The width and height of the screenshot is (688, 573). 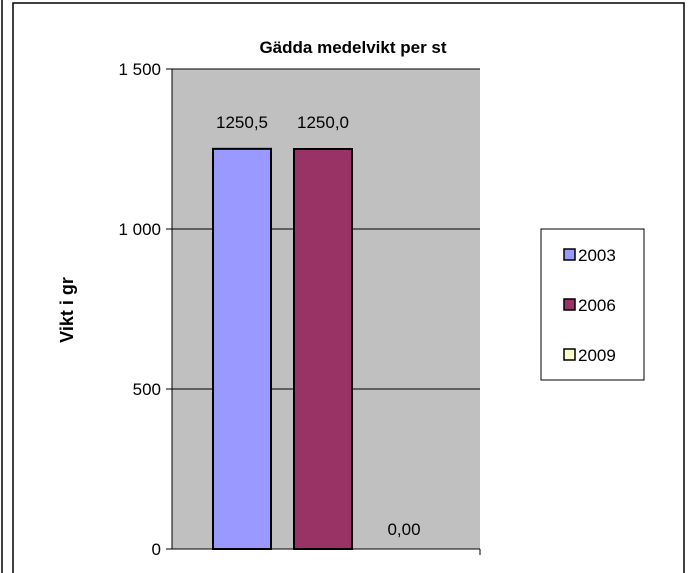 What do you see at coordinates (282, 348) in the screenshot?
I see `bars` at bounding box center [282, 348].